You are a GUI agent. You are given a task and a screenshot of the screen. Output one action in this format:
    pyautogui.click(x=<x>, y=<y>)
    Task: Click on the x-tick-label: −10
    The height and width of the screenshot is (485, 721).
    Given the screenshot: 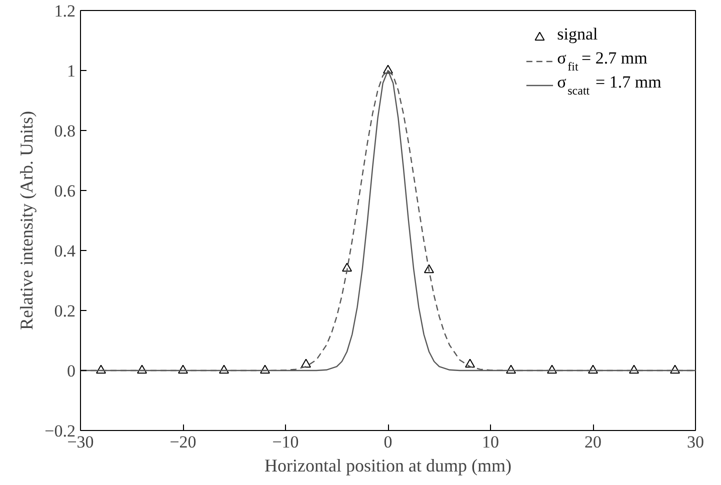 What is the action you would take?
    pyautogui.click(x=285, y=442)
    